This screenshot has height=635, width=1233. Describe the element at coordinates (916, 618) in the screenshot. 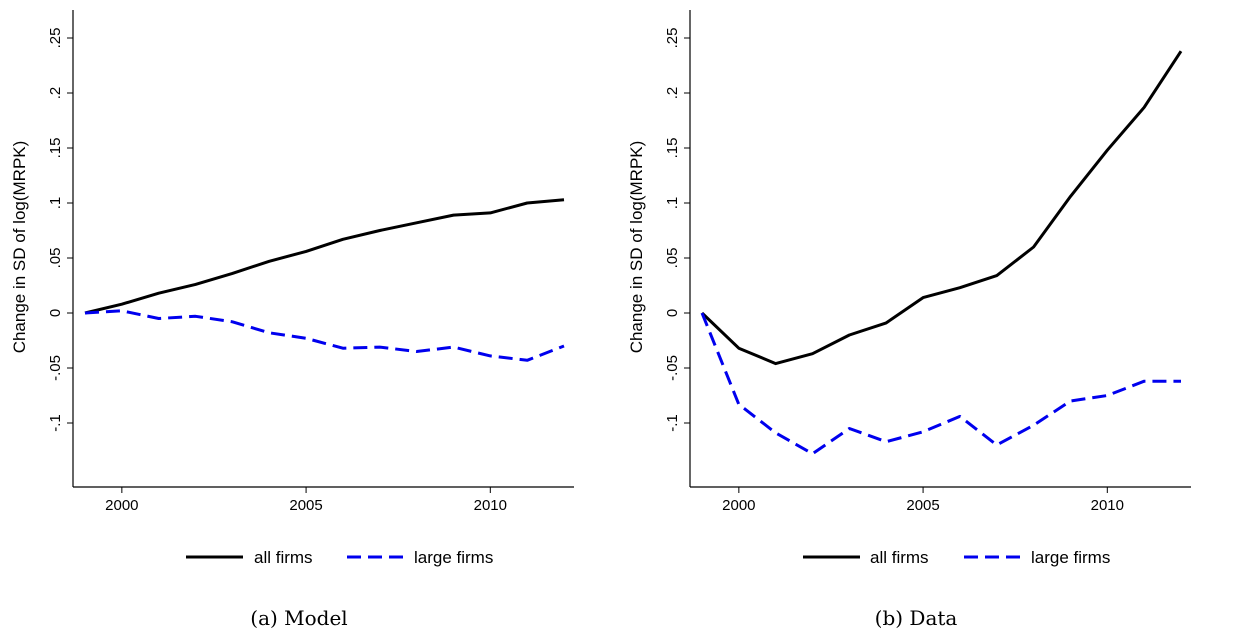

I see `caption-data: (b) Data` at that location.